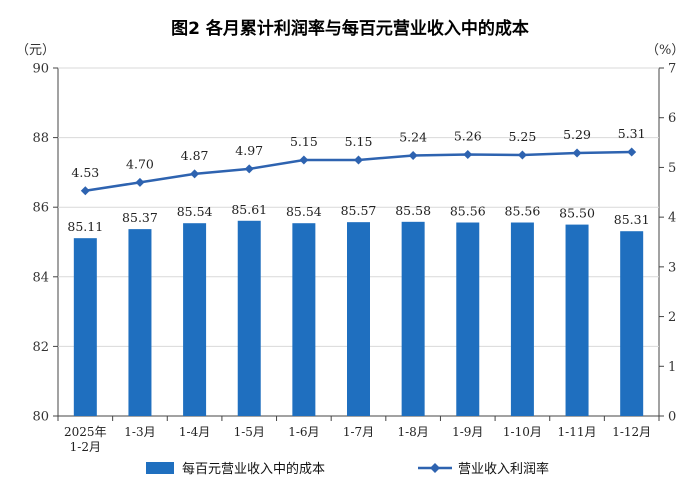  I want to click on bar-data-label: 85.57, so click(359, 210).